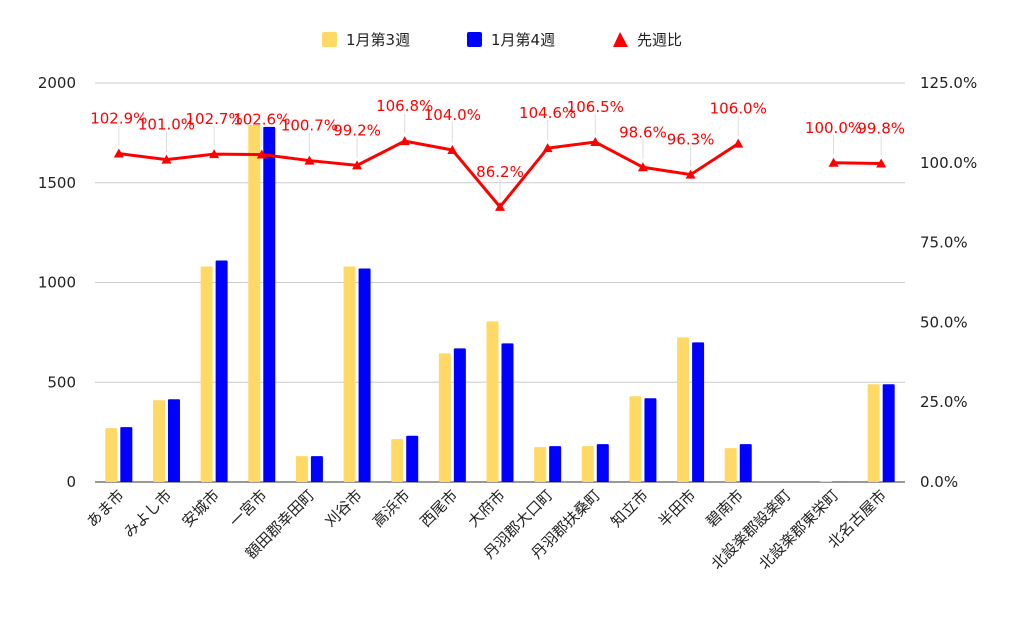 The height and width of the screenshot is (633, 1024). I want to click on legend-label: 1月第3週, so click(378, 40).